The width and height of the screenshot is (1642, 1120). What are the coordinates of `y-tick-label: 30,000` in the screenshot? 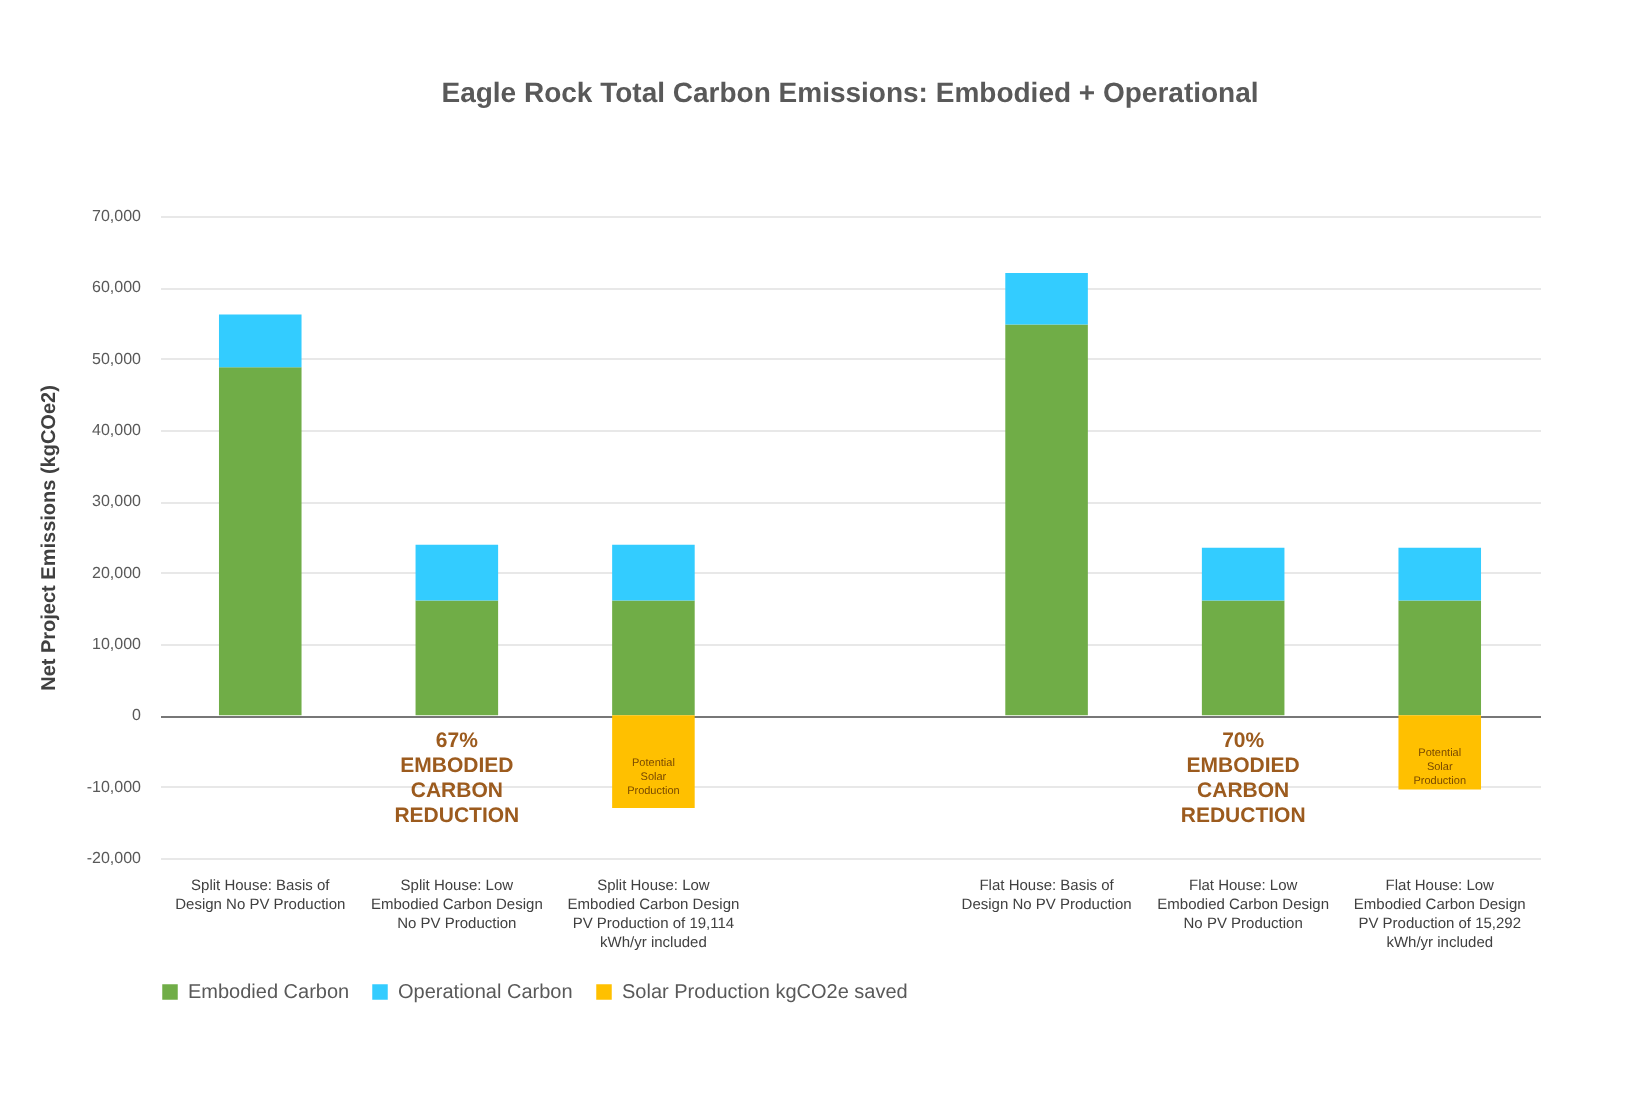 It's located at (117, 501).